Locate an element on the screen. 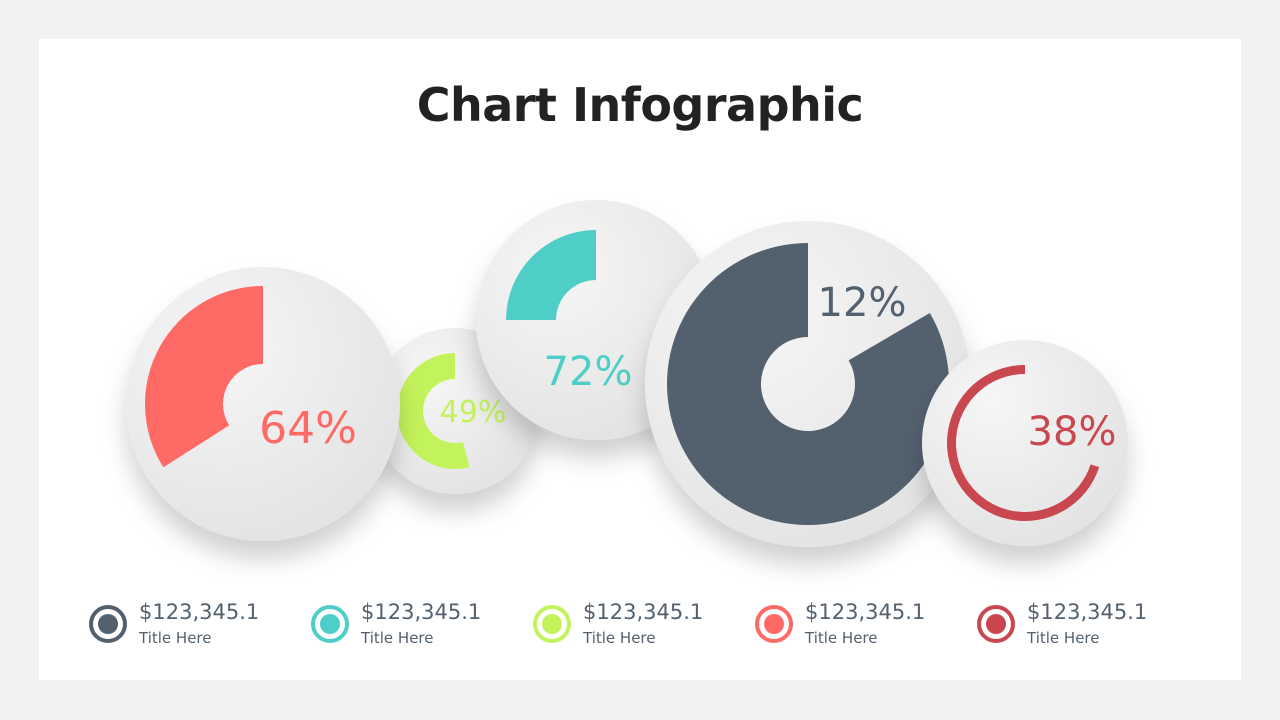 The width and height of the screenshot is (1280, 720). donut-72-arc is located at coordinates (551, 275).